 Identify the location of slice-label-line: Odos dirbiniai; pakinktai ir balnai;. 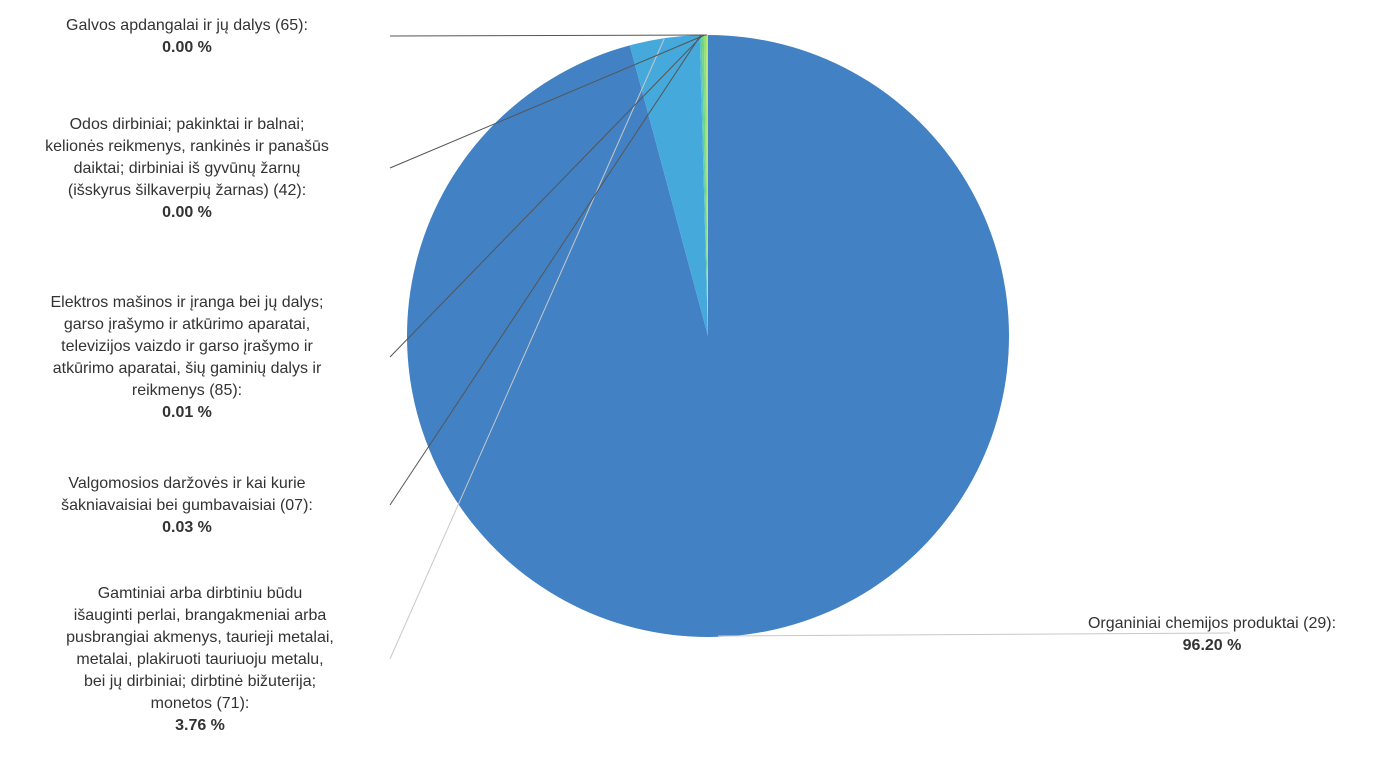
(187, 124).